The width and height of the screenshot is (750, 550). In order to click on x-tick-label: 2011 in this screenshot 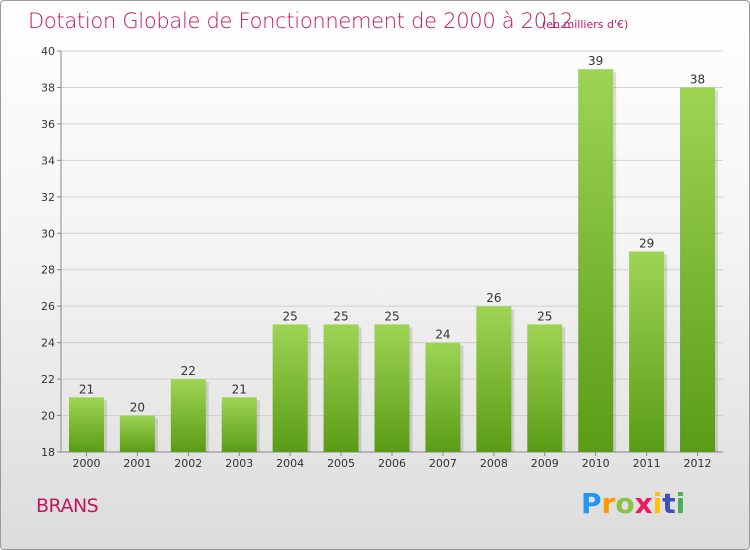, I will do `click(647, 463)`.